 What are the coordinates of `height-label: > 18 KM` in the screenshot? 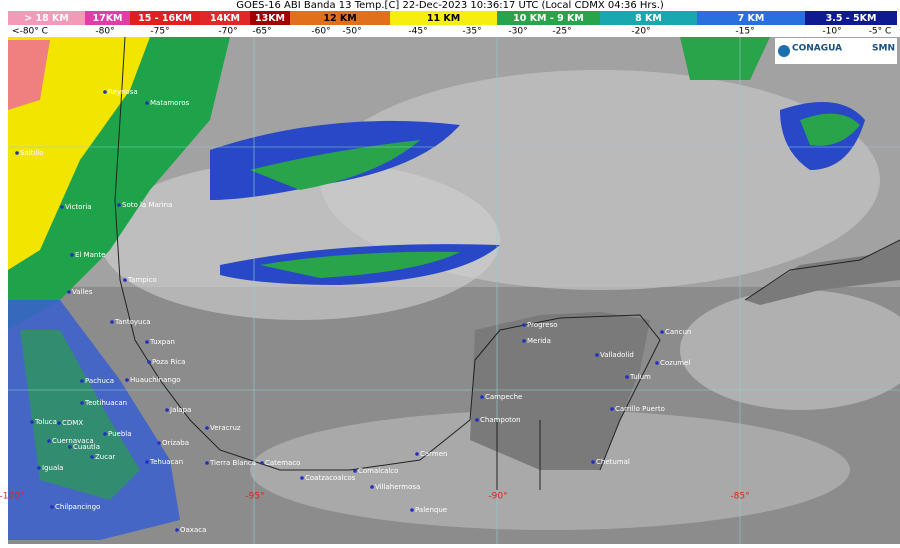 It's located at (46, 18).